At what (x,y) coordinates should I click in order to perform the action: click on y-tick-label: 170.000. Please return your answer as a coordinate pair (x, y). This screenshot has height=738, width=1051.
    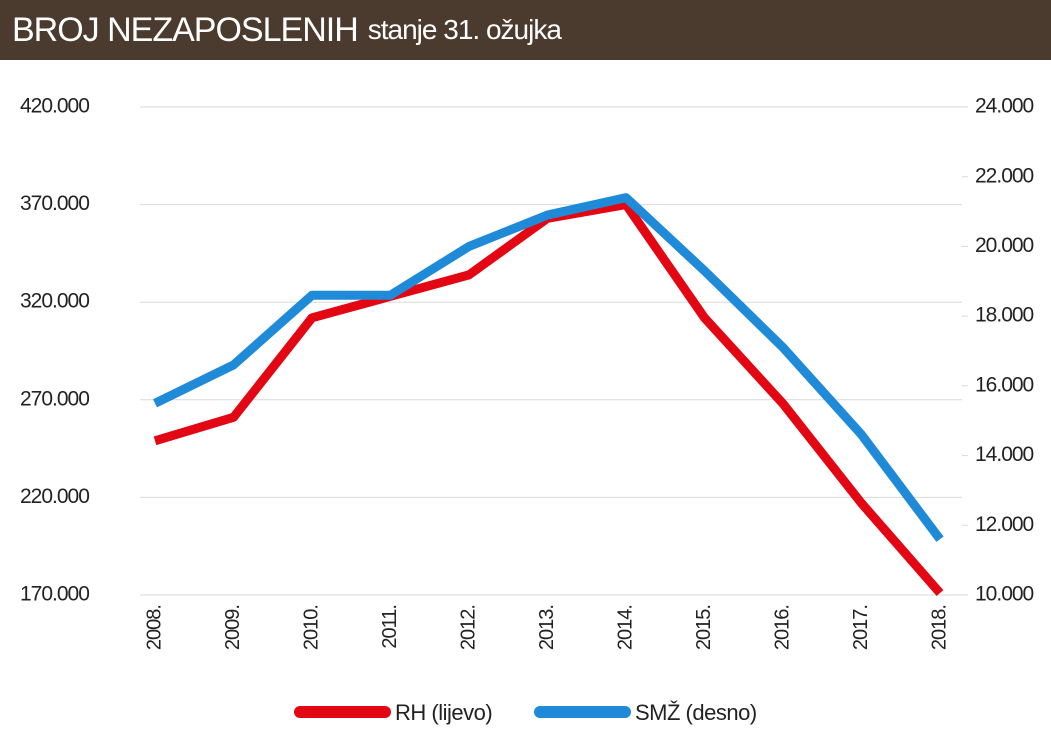
    Looking at the image, I should click on (54, 594).